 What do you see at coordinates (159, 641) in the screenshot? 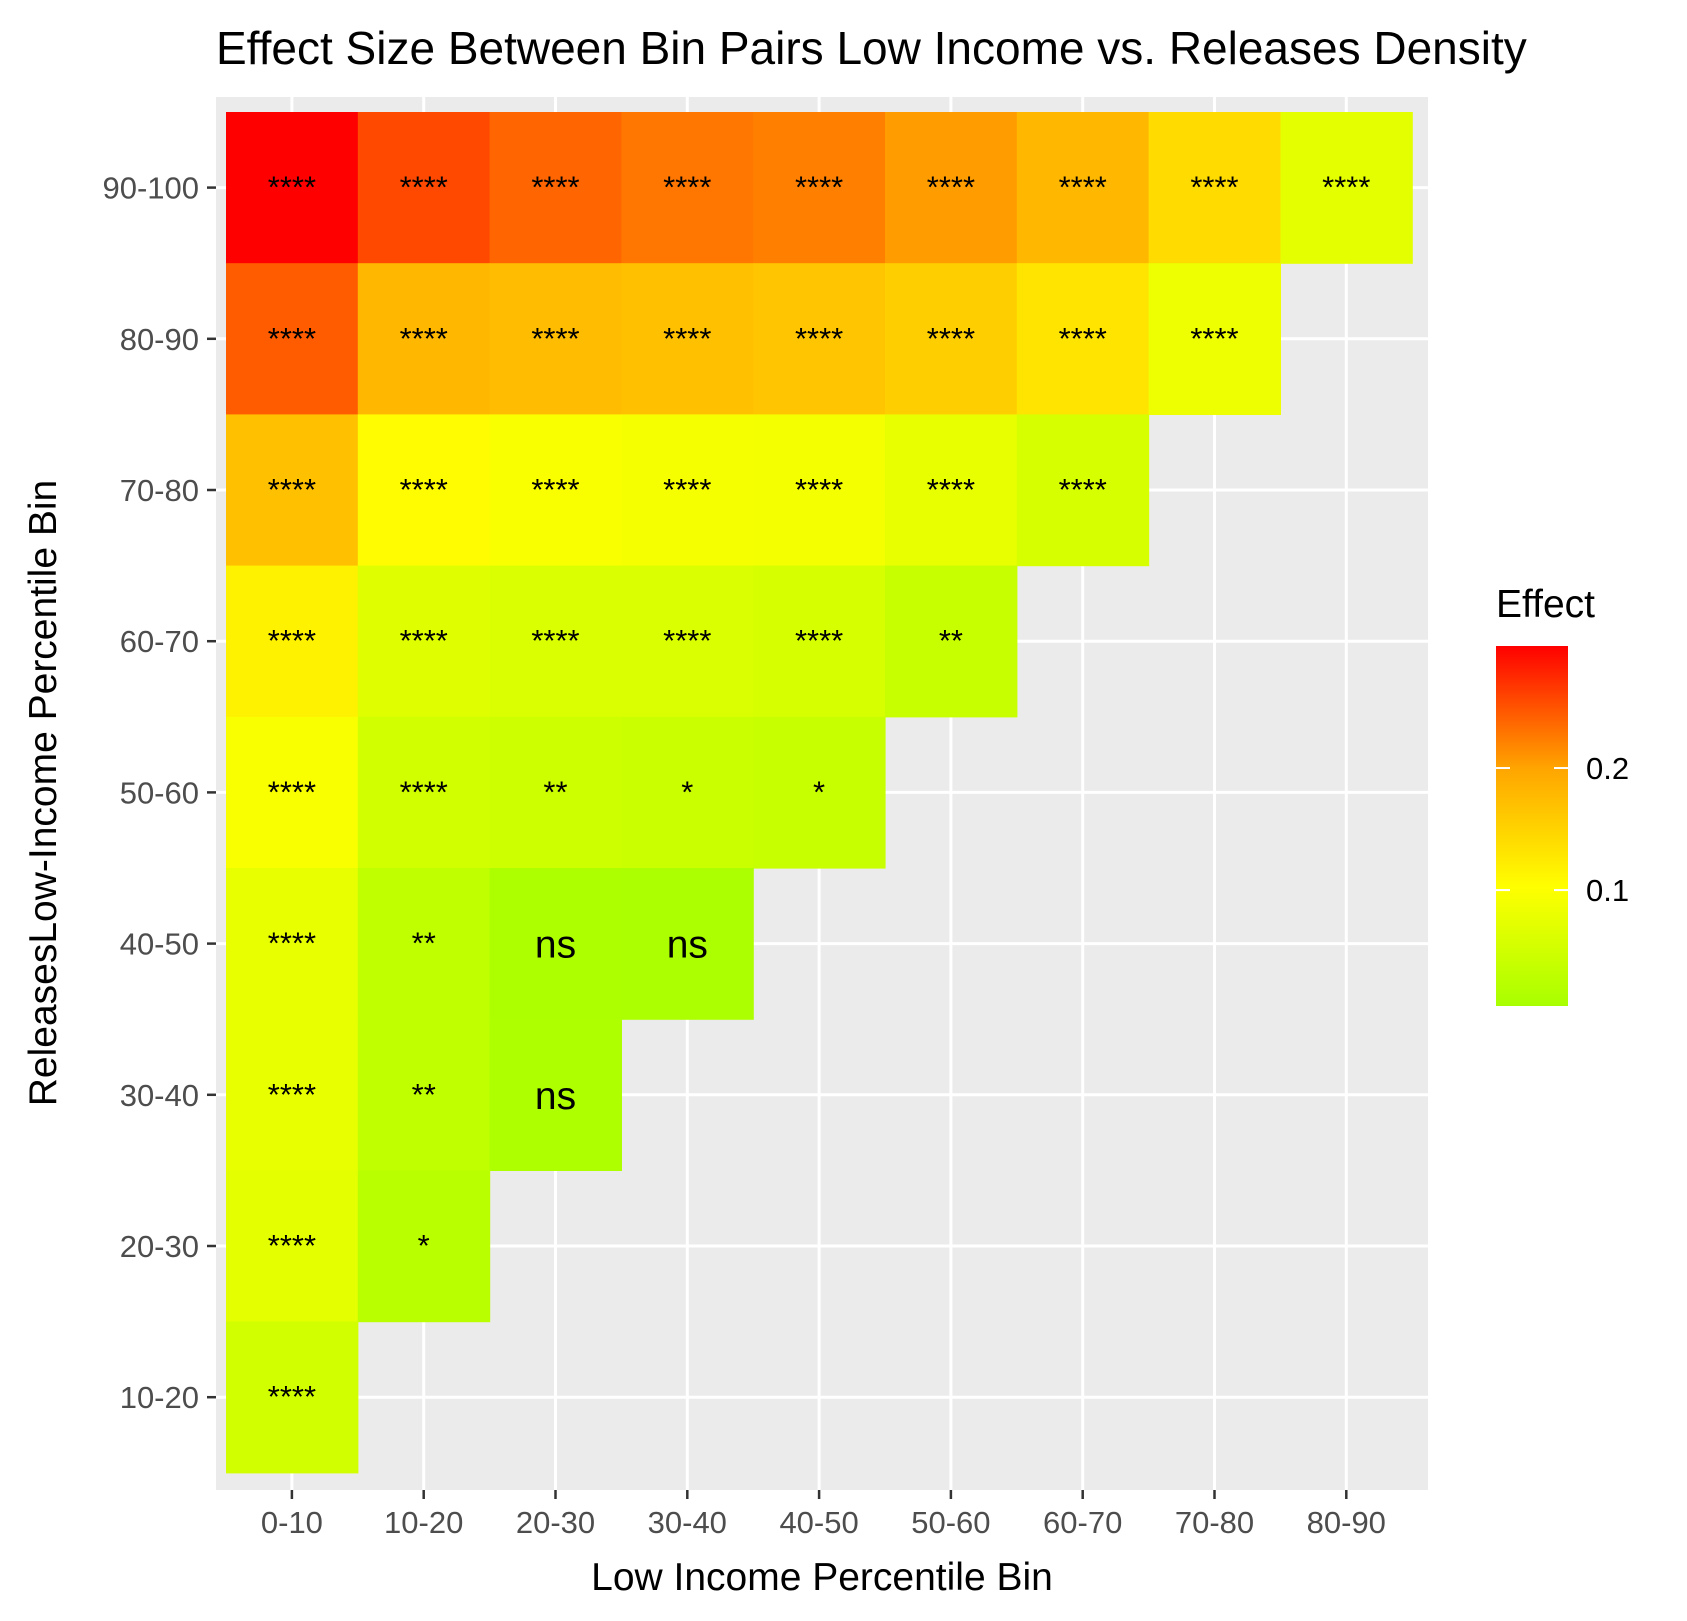
I see `y-tick-label: 60-70` at bounding box center [159, 641].